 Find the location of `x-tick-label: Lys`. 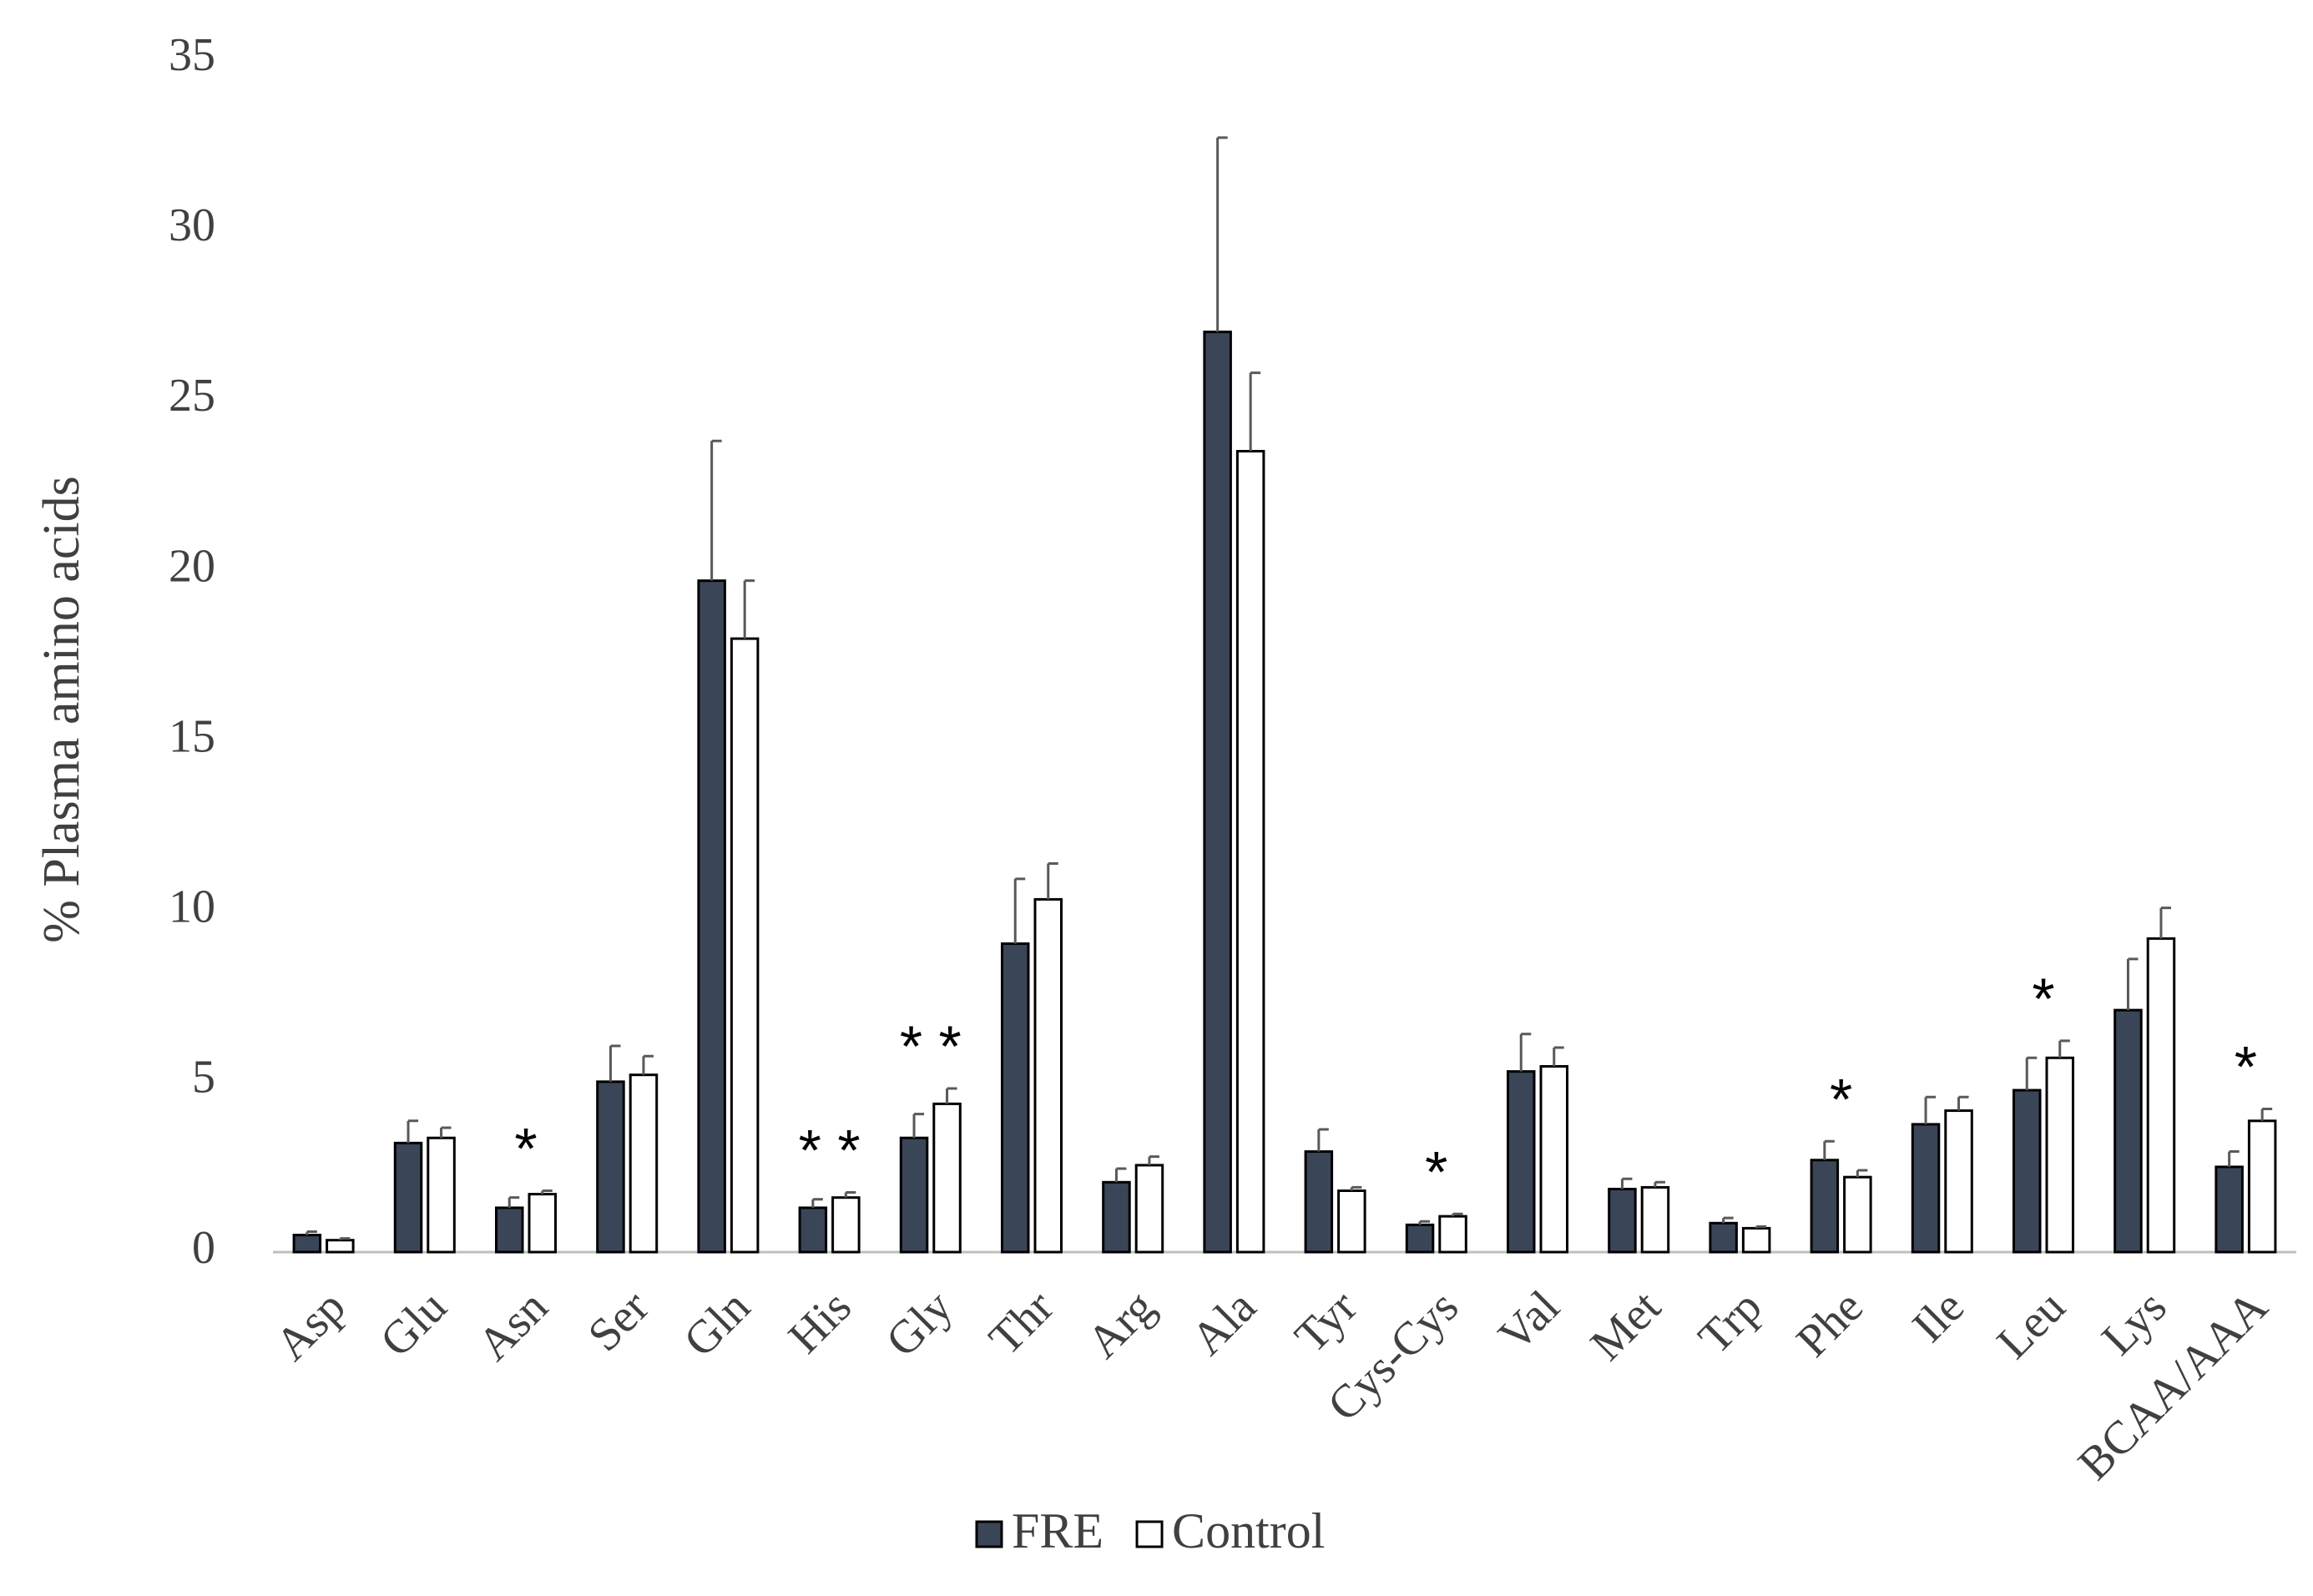

x-tick-label: Lys is located at coordinates (2134, 1322).